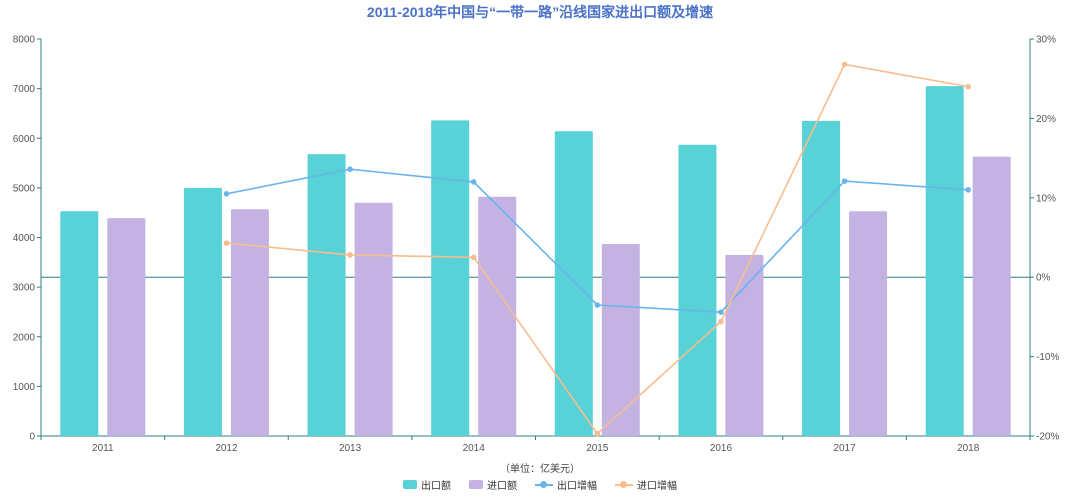 This screenshot has height=497, width=1080. I want to click on legend-import-label: 进口额, so click(502, 486).